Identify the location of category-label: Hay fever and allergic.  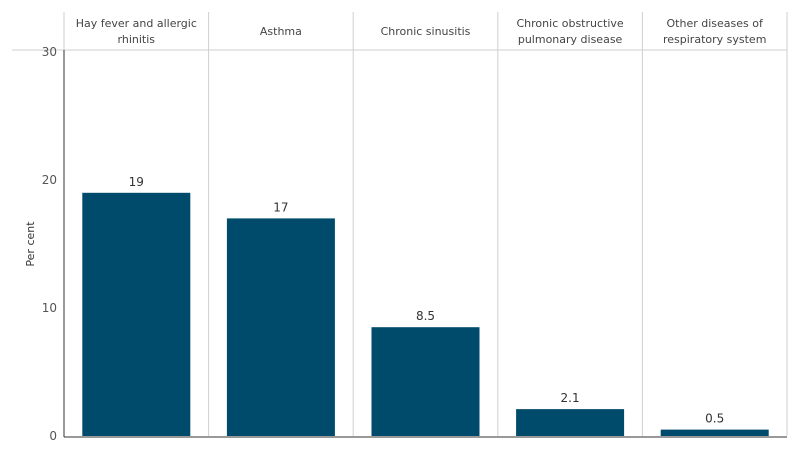
(136, 23).